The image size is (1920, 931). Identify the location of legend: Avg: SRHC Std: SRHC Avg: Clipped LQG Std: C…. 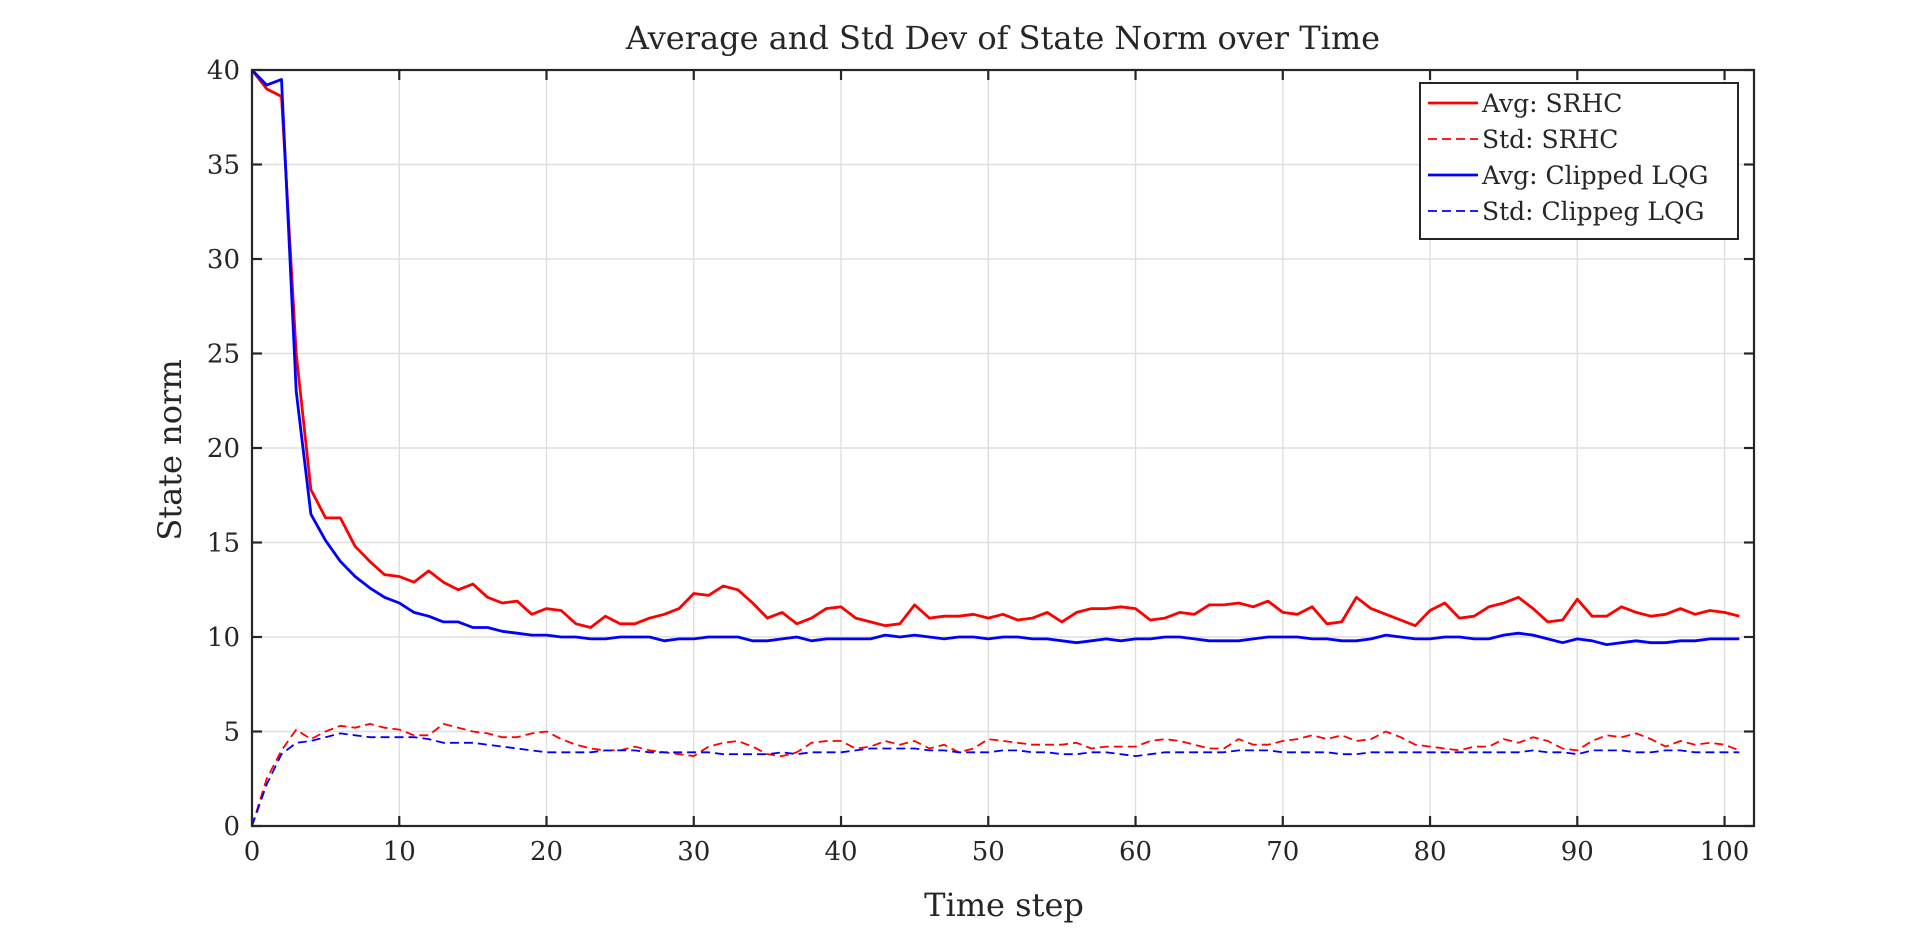
(1579, 161).